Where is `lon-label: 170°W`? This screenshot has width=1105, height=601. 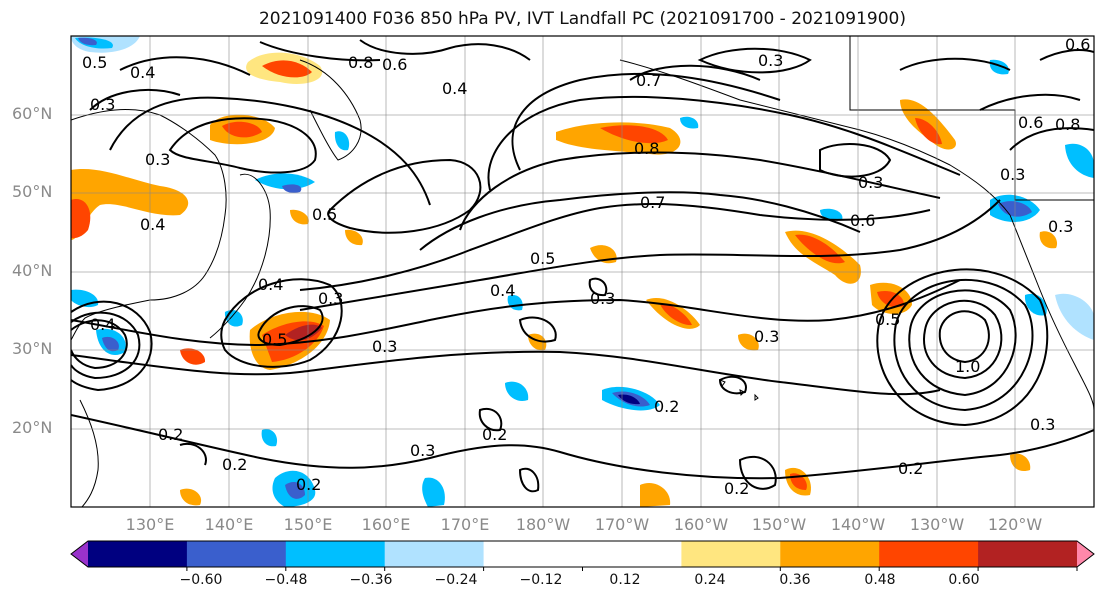
lon-label: 170°W is located at coordinates (622, 524).